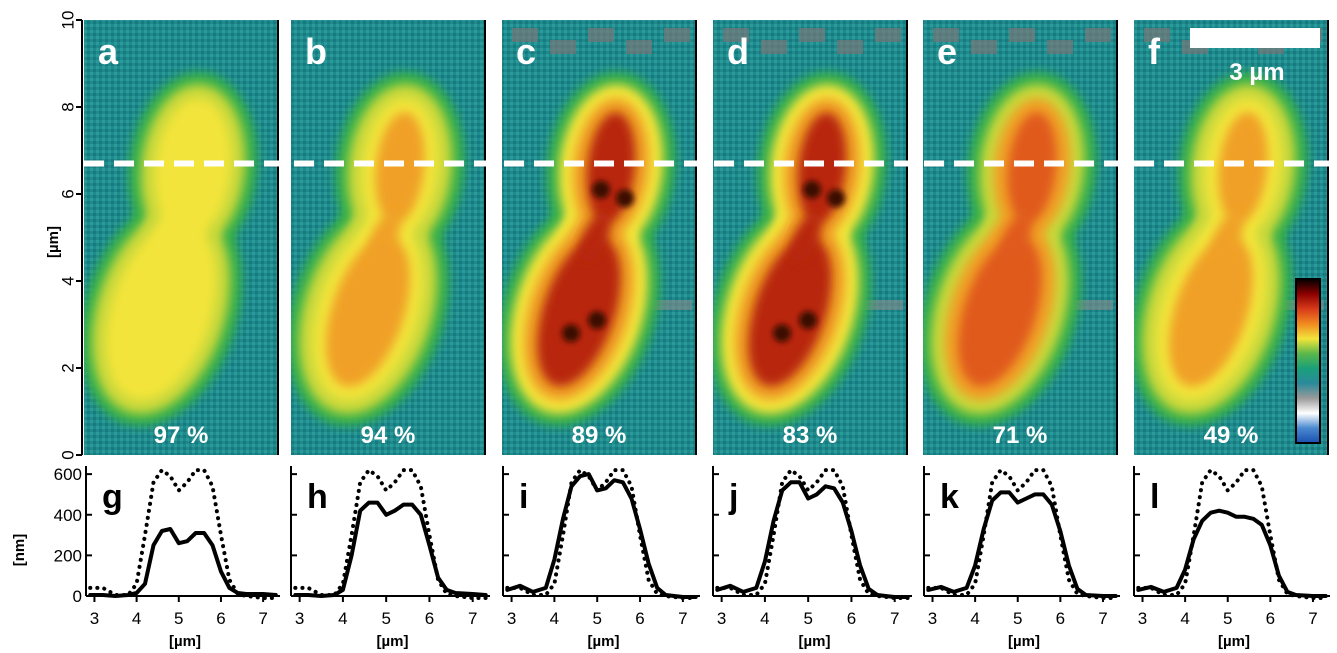 The height and width of the screenshot is (653, 1337). What do you see at coordinates (68, 367) in the screenshot?
I see `image-y-tick-label: 2` at bounding box center [68, 367].